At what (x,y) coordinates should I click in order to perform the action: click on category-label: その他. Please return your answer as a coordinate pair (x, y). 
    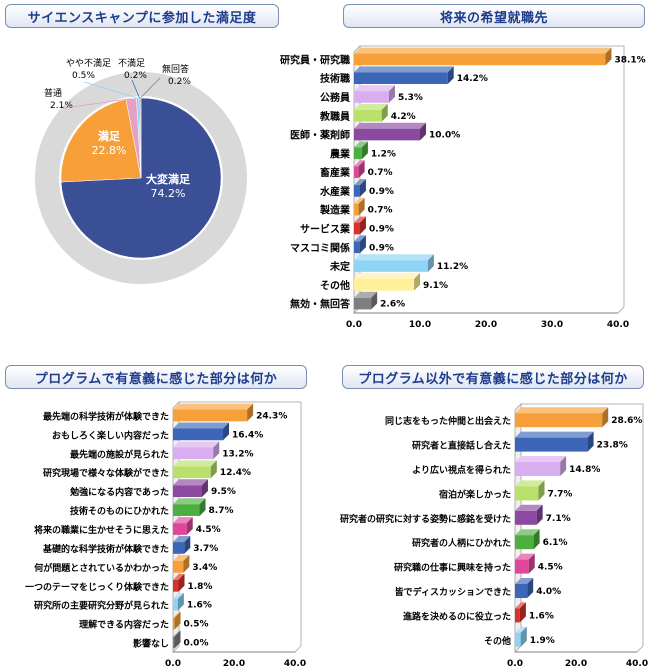
    Looking at the image, I should click on (497, 641).